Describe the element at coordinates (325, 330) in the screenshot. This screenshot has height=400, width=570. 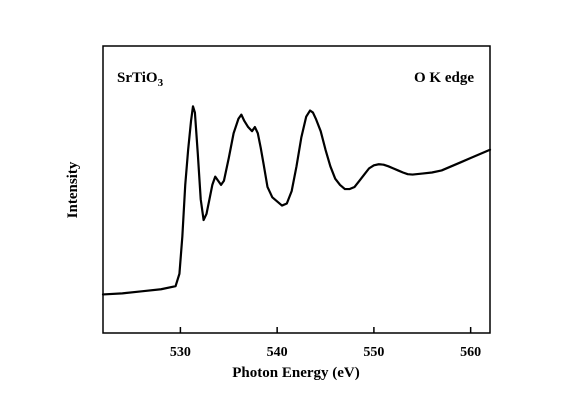
I see `x-axis-ticks` at that location.